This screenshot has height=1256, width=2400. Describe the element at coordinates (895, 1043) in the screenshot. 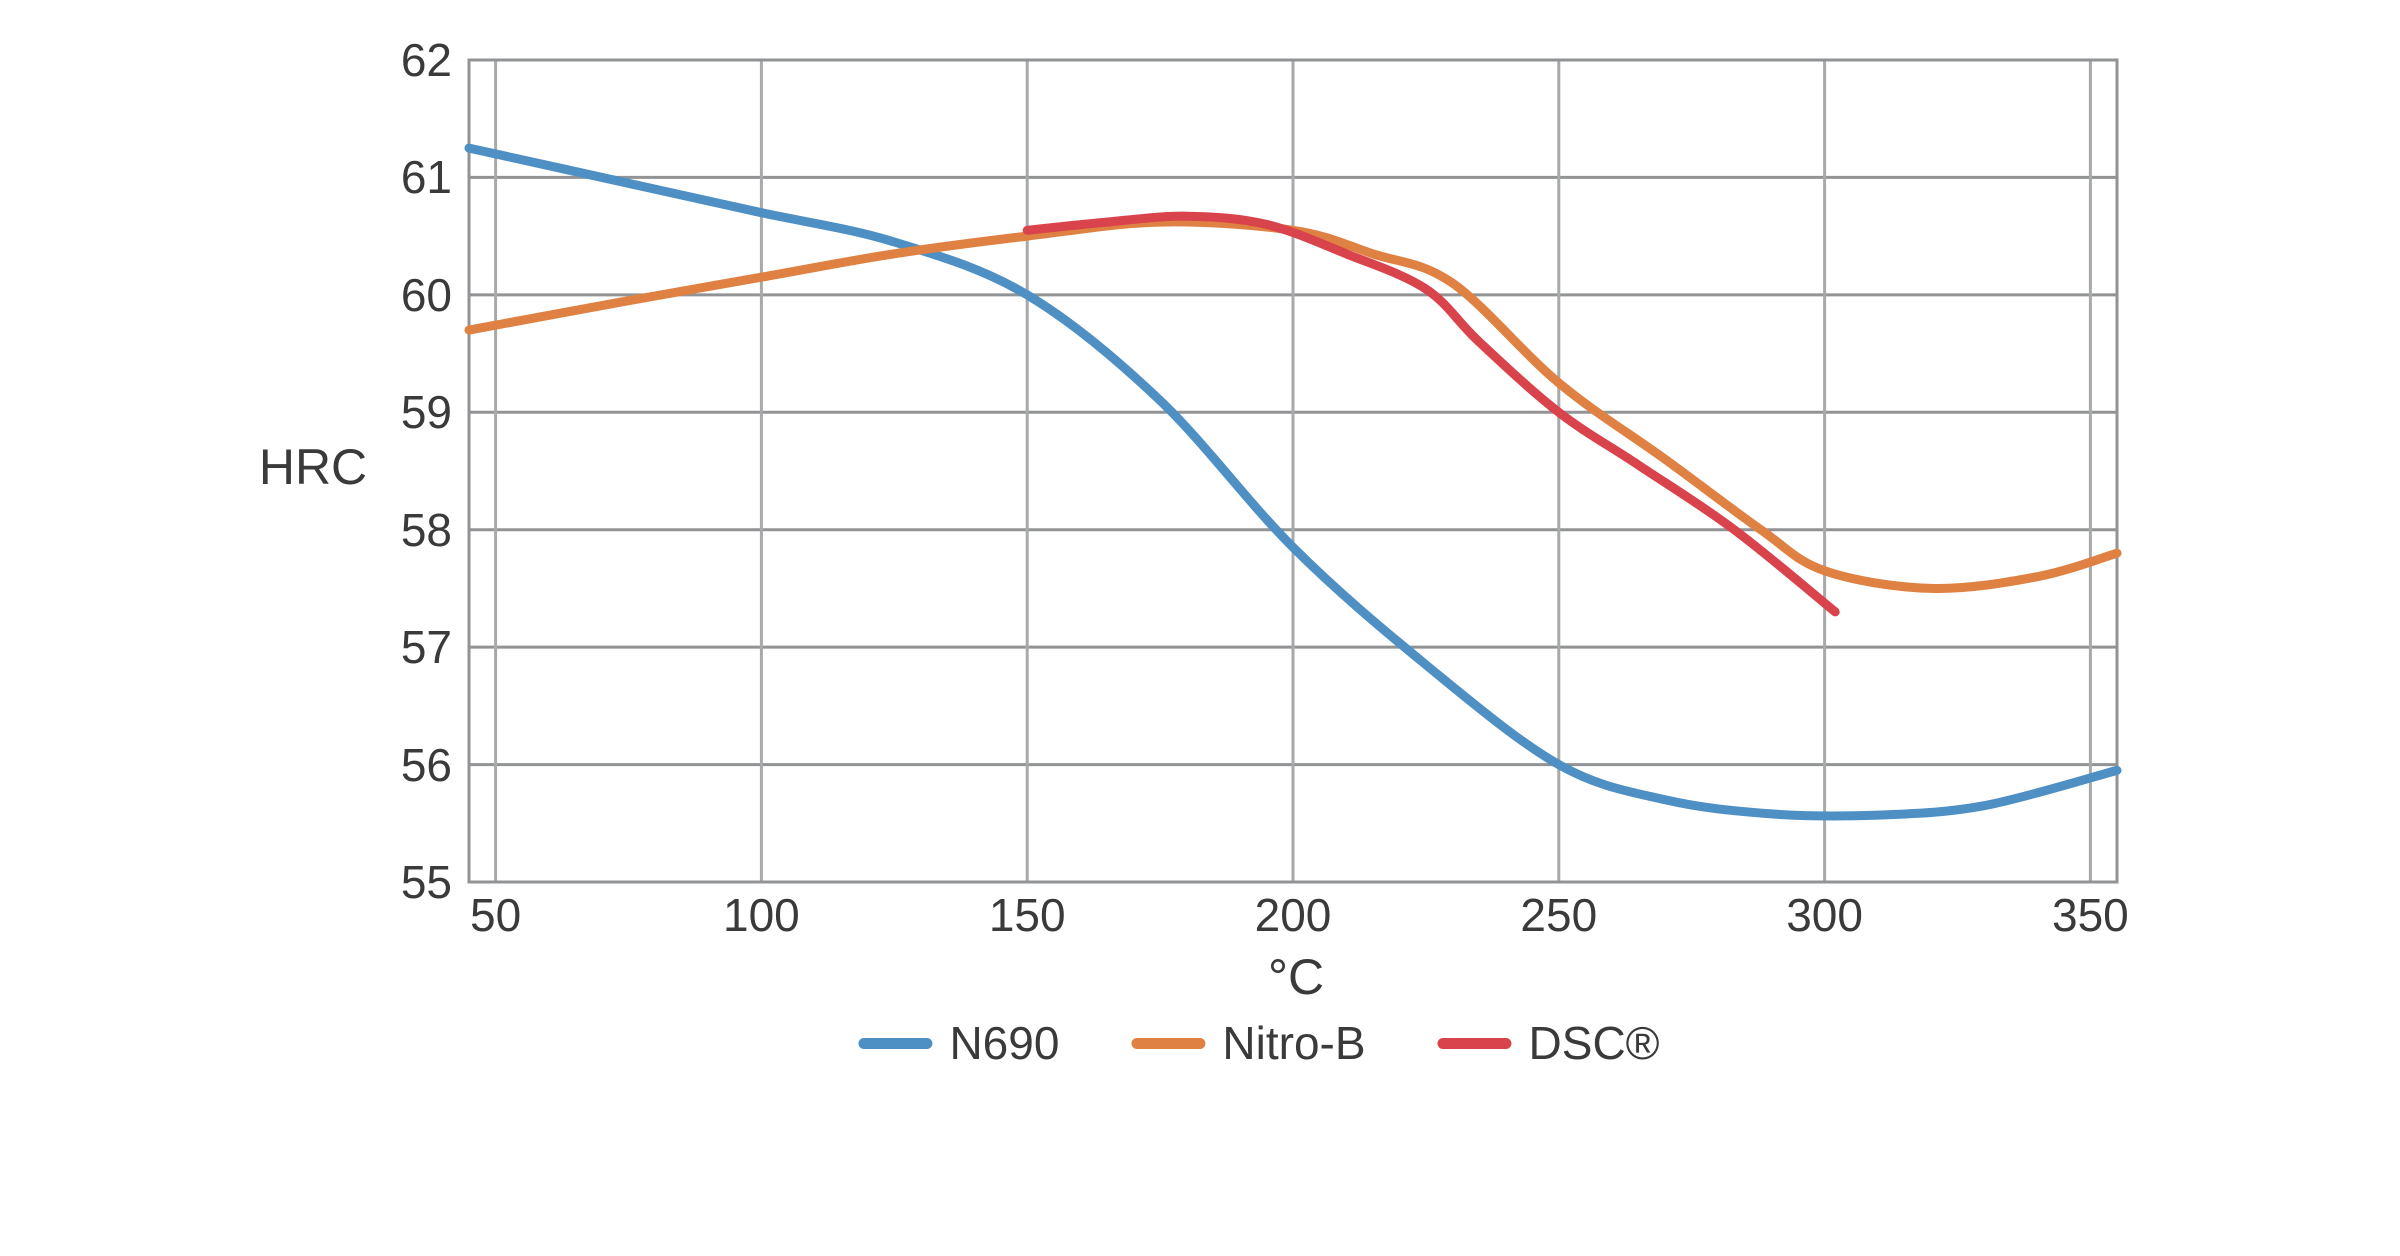

I see `legend-swatch-n690` at that location.